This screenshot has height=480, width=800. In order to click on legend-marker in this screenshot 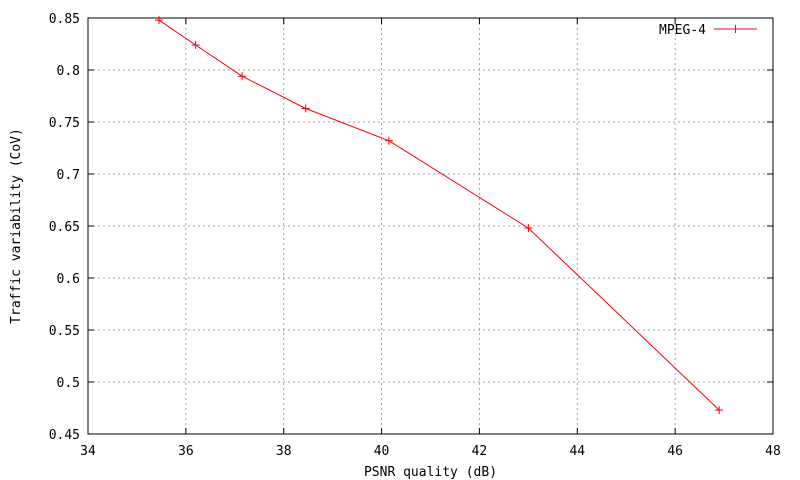, I will do `click(735, 29)`.